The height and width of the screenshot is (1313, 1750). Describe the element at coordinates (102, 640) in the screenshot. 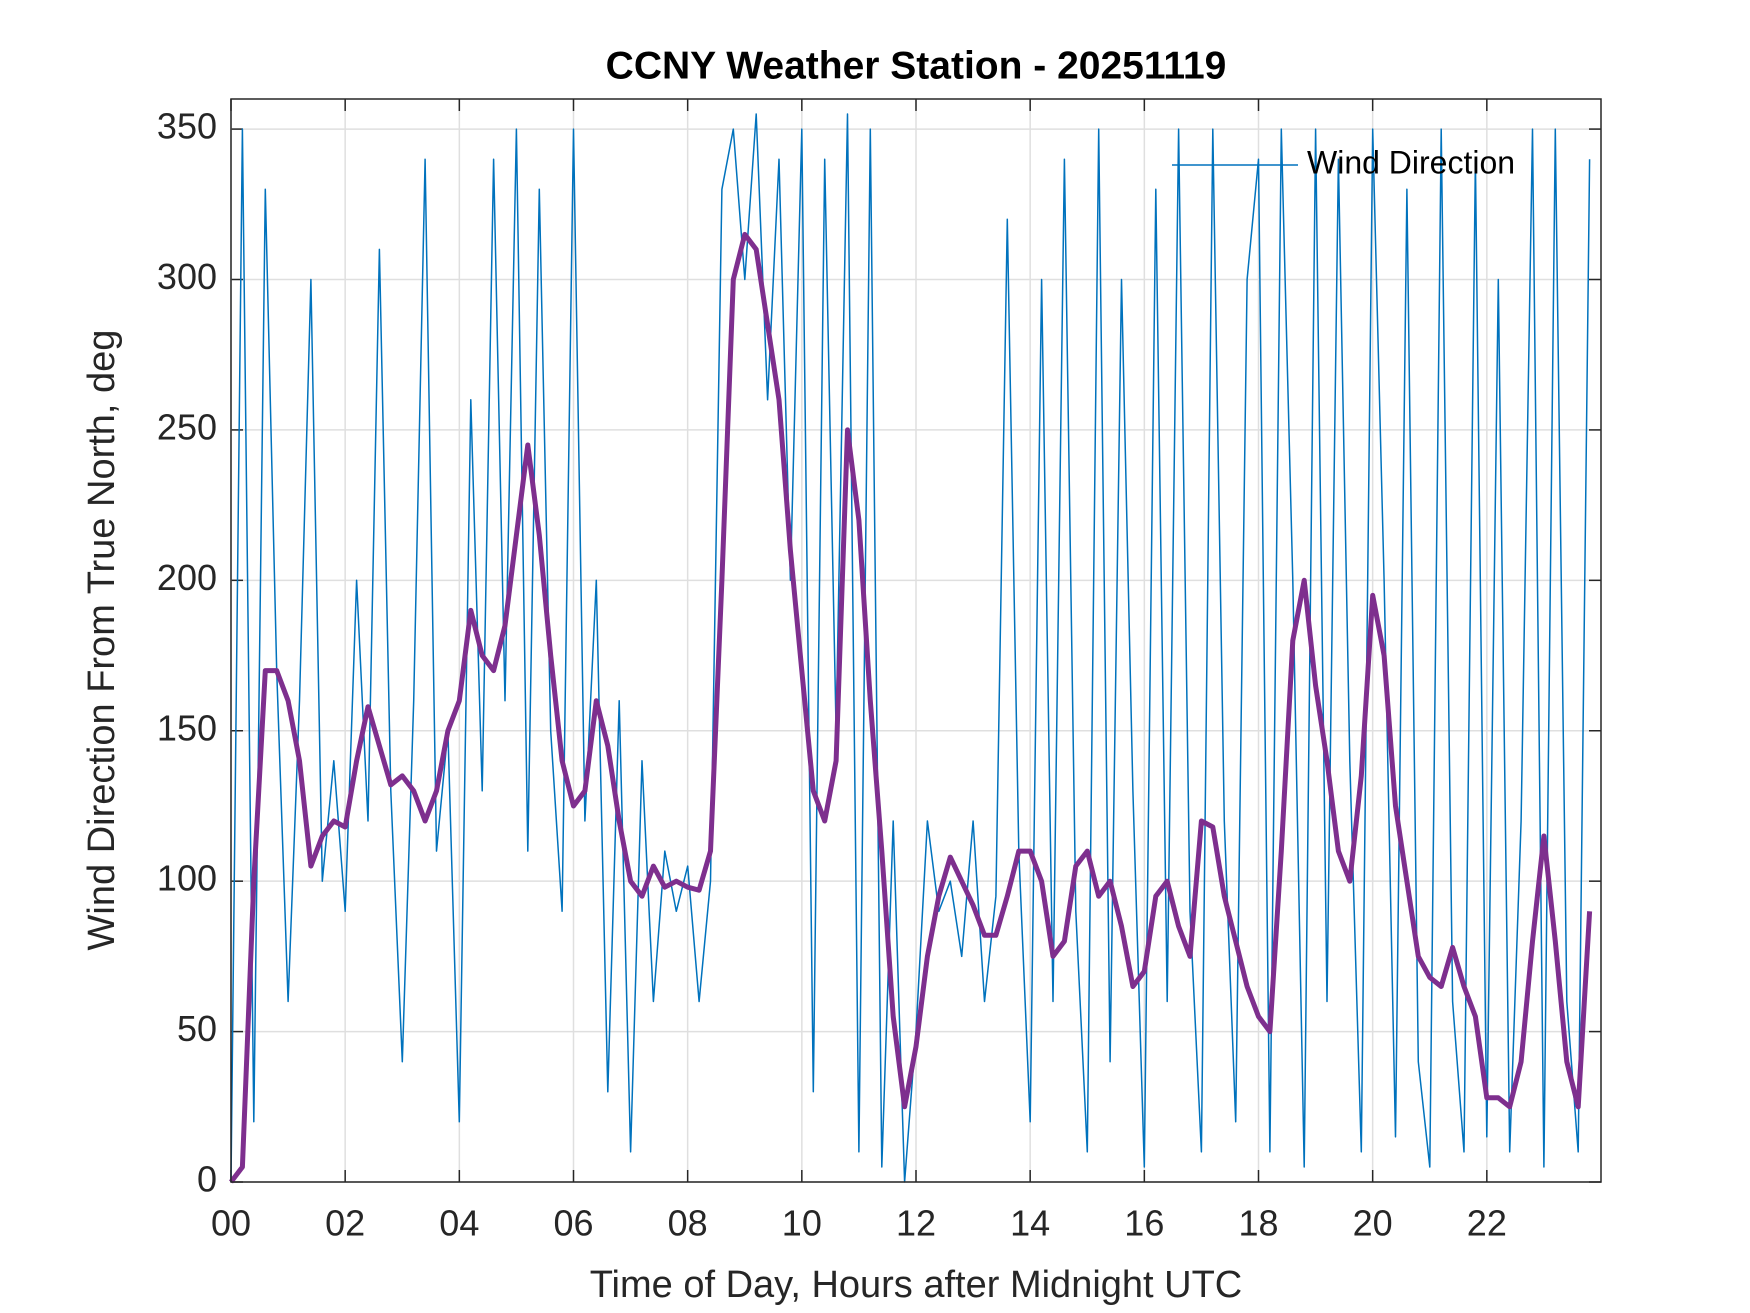

I see `y-axis-label: Wind Direction From True North, deg` at that location.